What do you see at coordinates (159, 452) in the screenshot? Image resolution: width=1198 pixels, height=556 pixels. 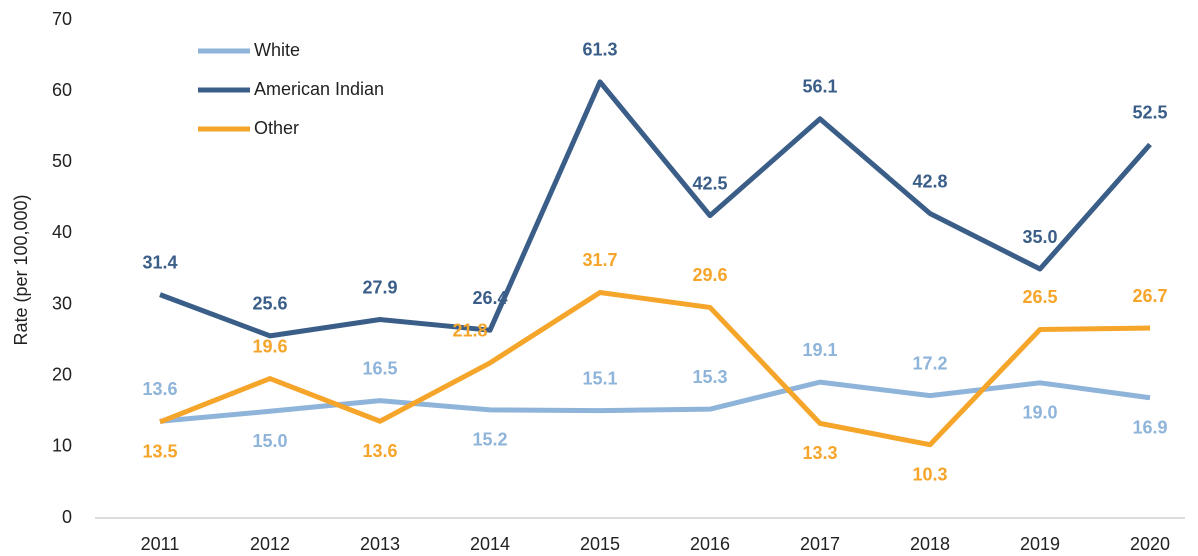 I see `value-label: 13.5` at bounding box center [159, 452].